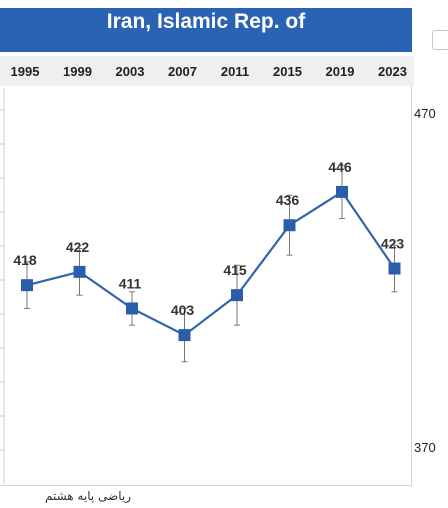 This screenshot has width=448, height=508. I want to click on title-banner, so click(206, 30).